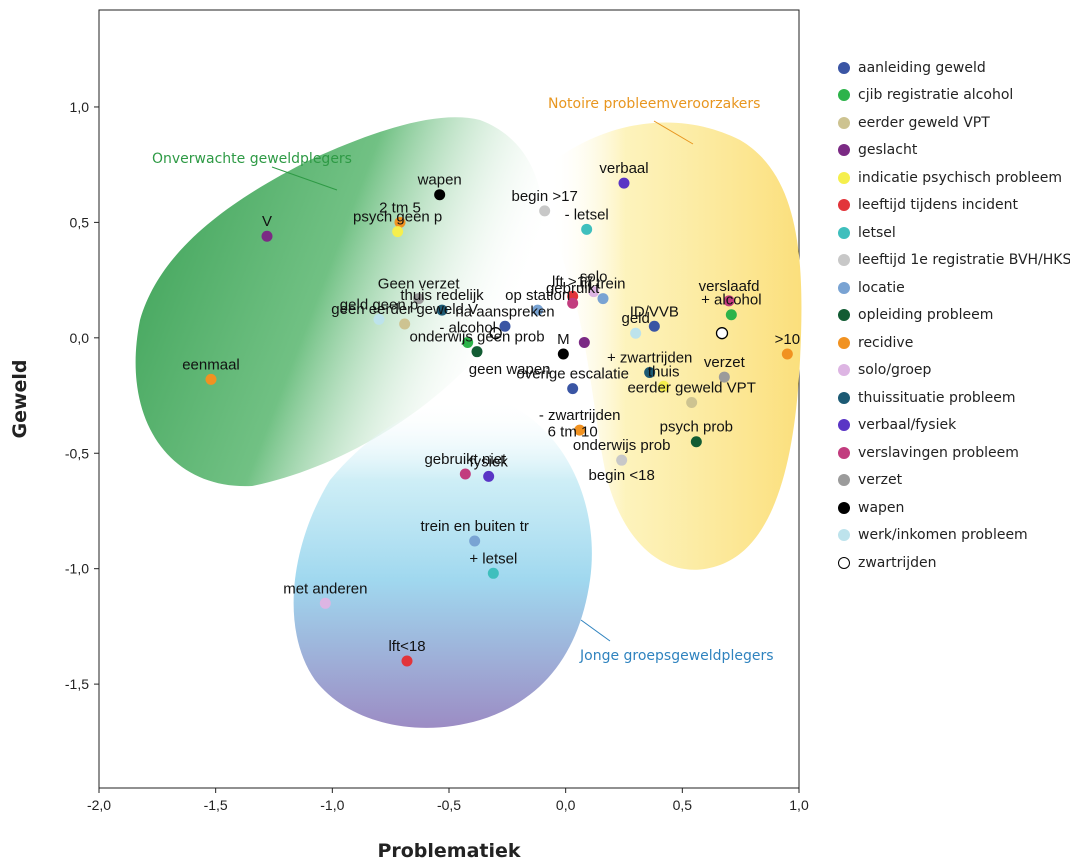 Image resolution: width=1070 pixels, height=861 pixels. Describe the element at coordinates (419, 284) in the screenshot. I see `data-point-label: Geen verzet` at that location.